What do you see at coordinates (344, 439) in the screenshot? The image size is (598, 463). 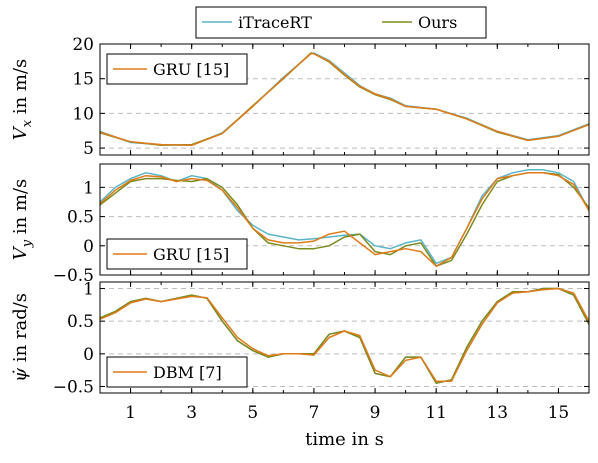 I see `x-axis-label: time in s` at bounding box center [344, 439].